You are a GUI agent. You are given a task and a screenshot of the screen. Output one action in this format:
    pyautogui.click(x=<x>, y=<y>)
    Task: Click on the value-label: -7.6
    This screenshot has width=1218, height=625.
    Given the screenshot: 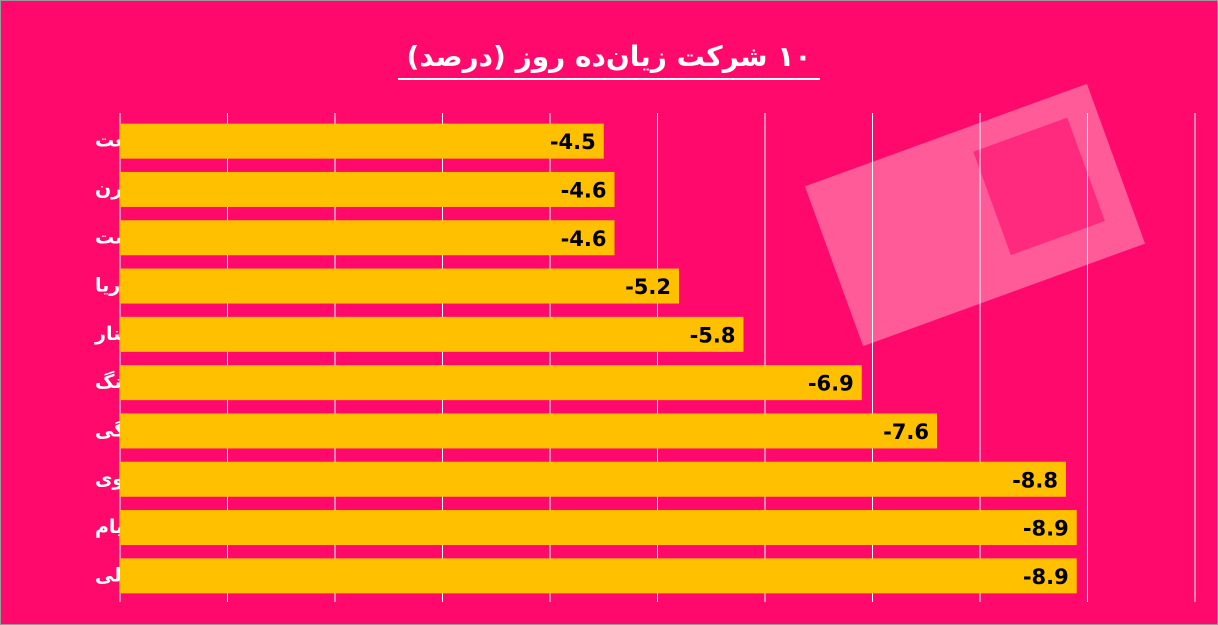 What is the action you would take?
    pyautogui.click(x=906, y=432)
    